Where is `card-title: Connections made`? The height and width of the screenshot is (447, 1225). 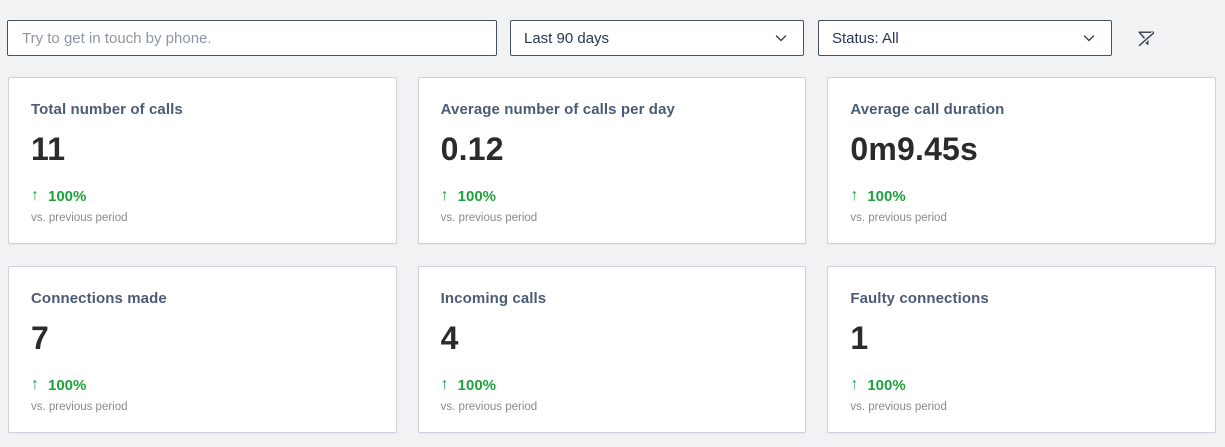
card-title: Connections made is located at coordinates (99, 298).